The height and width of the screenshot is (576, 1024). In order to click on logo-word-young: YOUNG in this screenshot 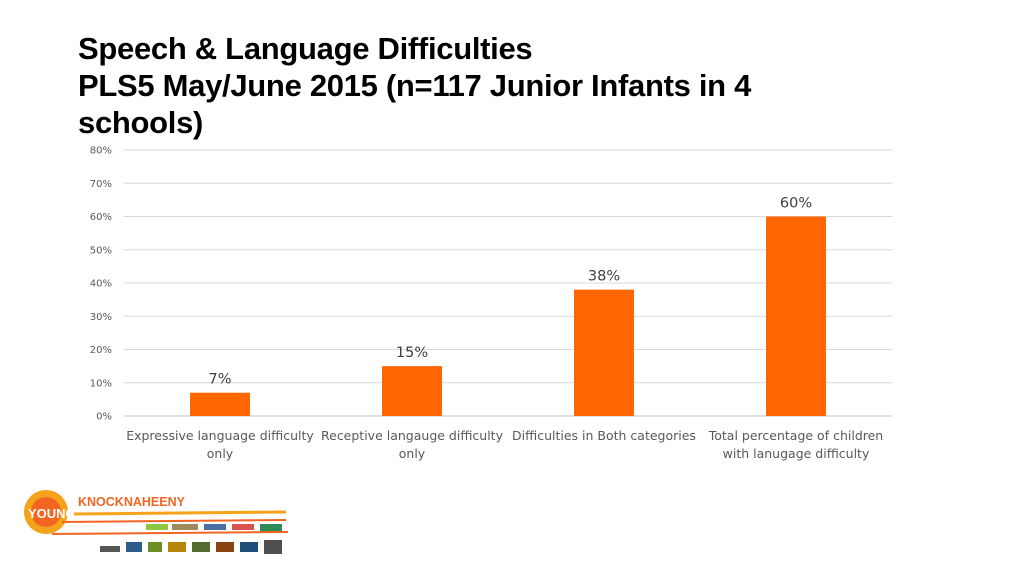, I will do `click(52, 513)`.